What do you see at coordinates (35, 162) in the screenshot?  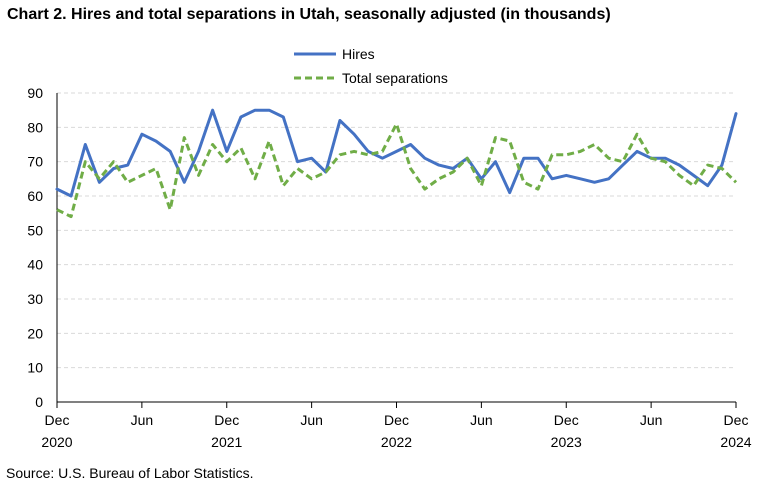 I see `y-tick-label: 70` at bounding box center [35, 162].